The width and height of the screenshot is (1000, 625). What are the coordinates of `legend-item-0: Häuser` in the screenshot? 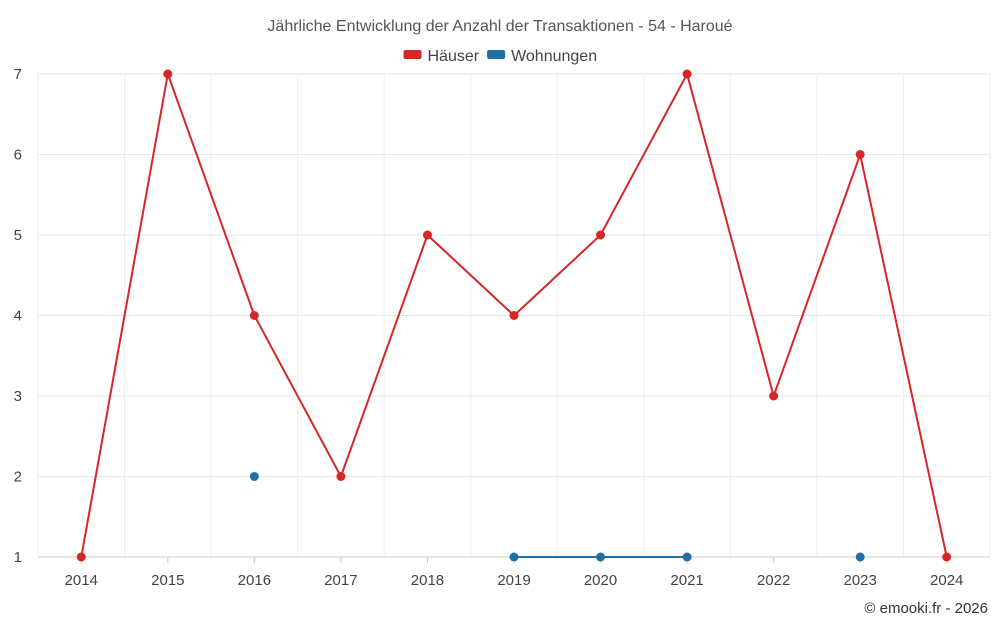 It's located at (441, 56).